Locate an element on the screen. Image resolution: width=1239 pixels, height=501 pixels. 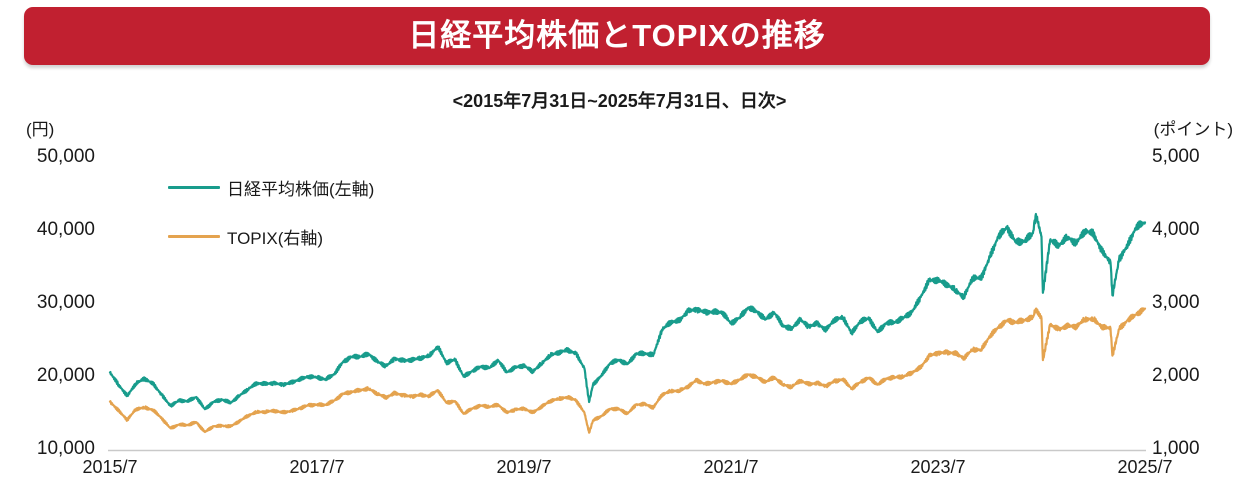
left-axis-unit-label: (円) is located at coordinates (40, 129).